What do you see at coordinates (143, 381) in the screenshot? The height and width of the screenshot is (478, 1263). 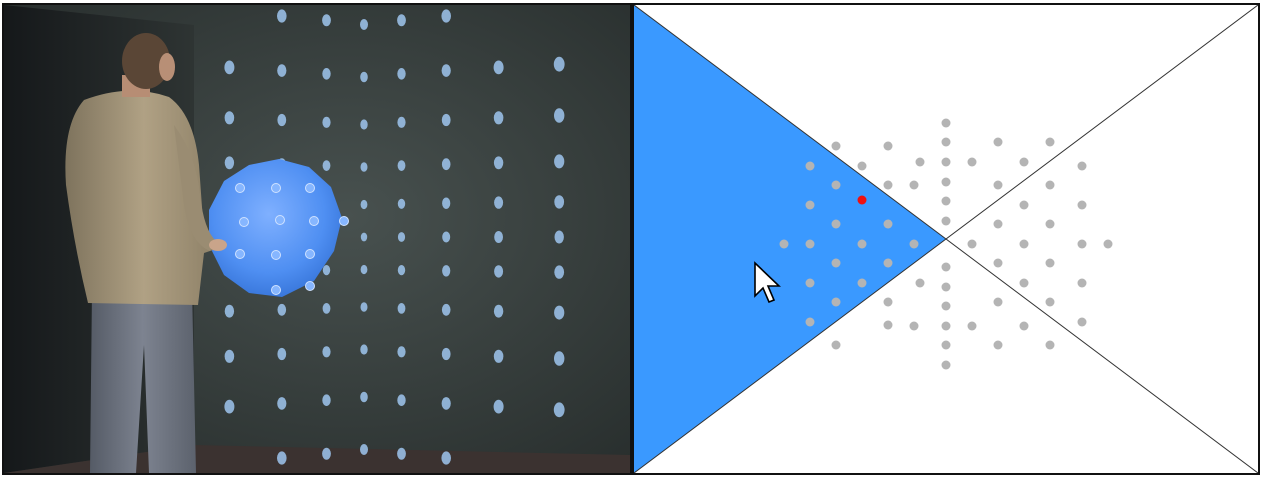 I see `person-jeans` at bounding box center [143, 381].